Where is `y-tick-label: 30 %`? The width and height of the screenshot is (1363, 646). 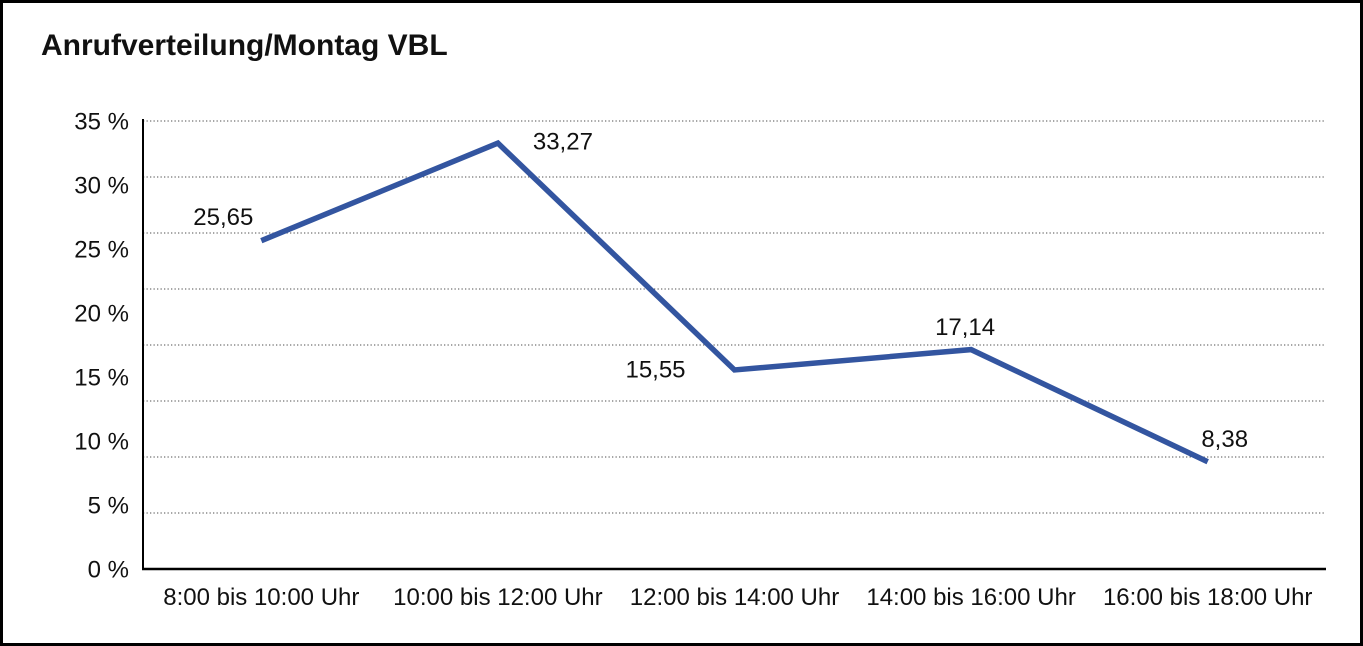
y-tick-label: 30 % is located at coordinates (101, 186).